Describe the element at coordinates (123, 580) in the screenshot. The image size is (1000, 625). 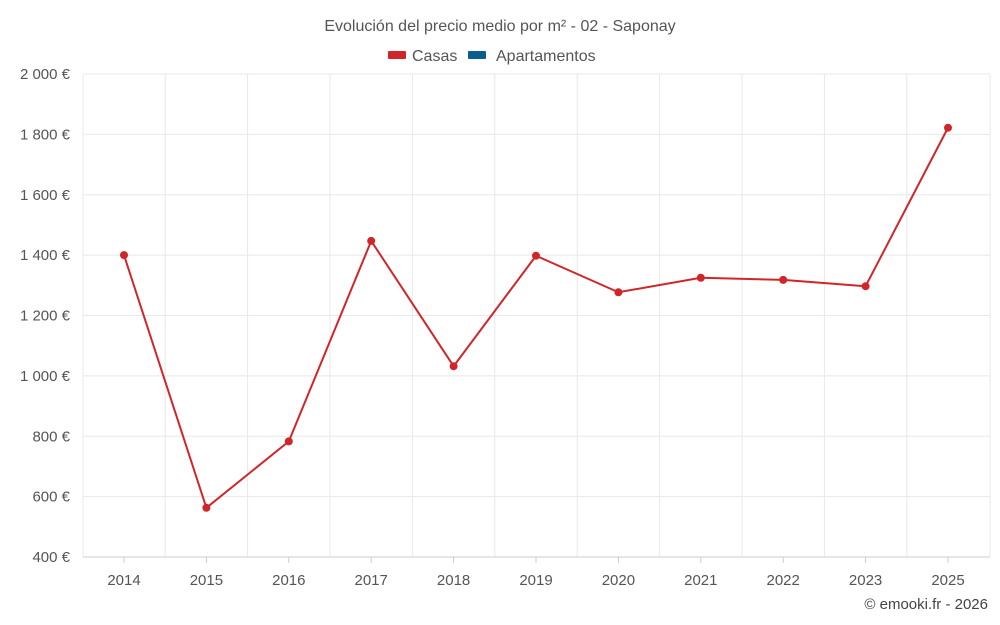
I see `x-tick-label: 2014` at that location.